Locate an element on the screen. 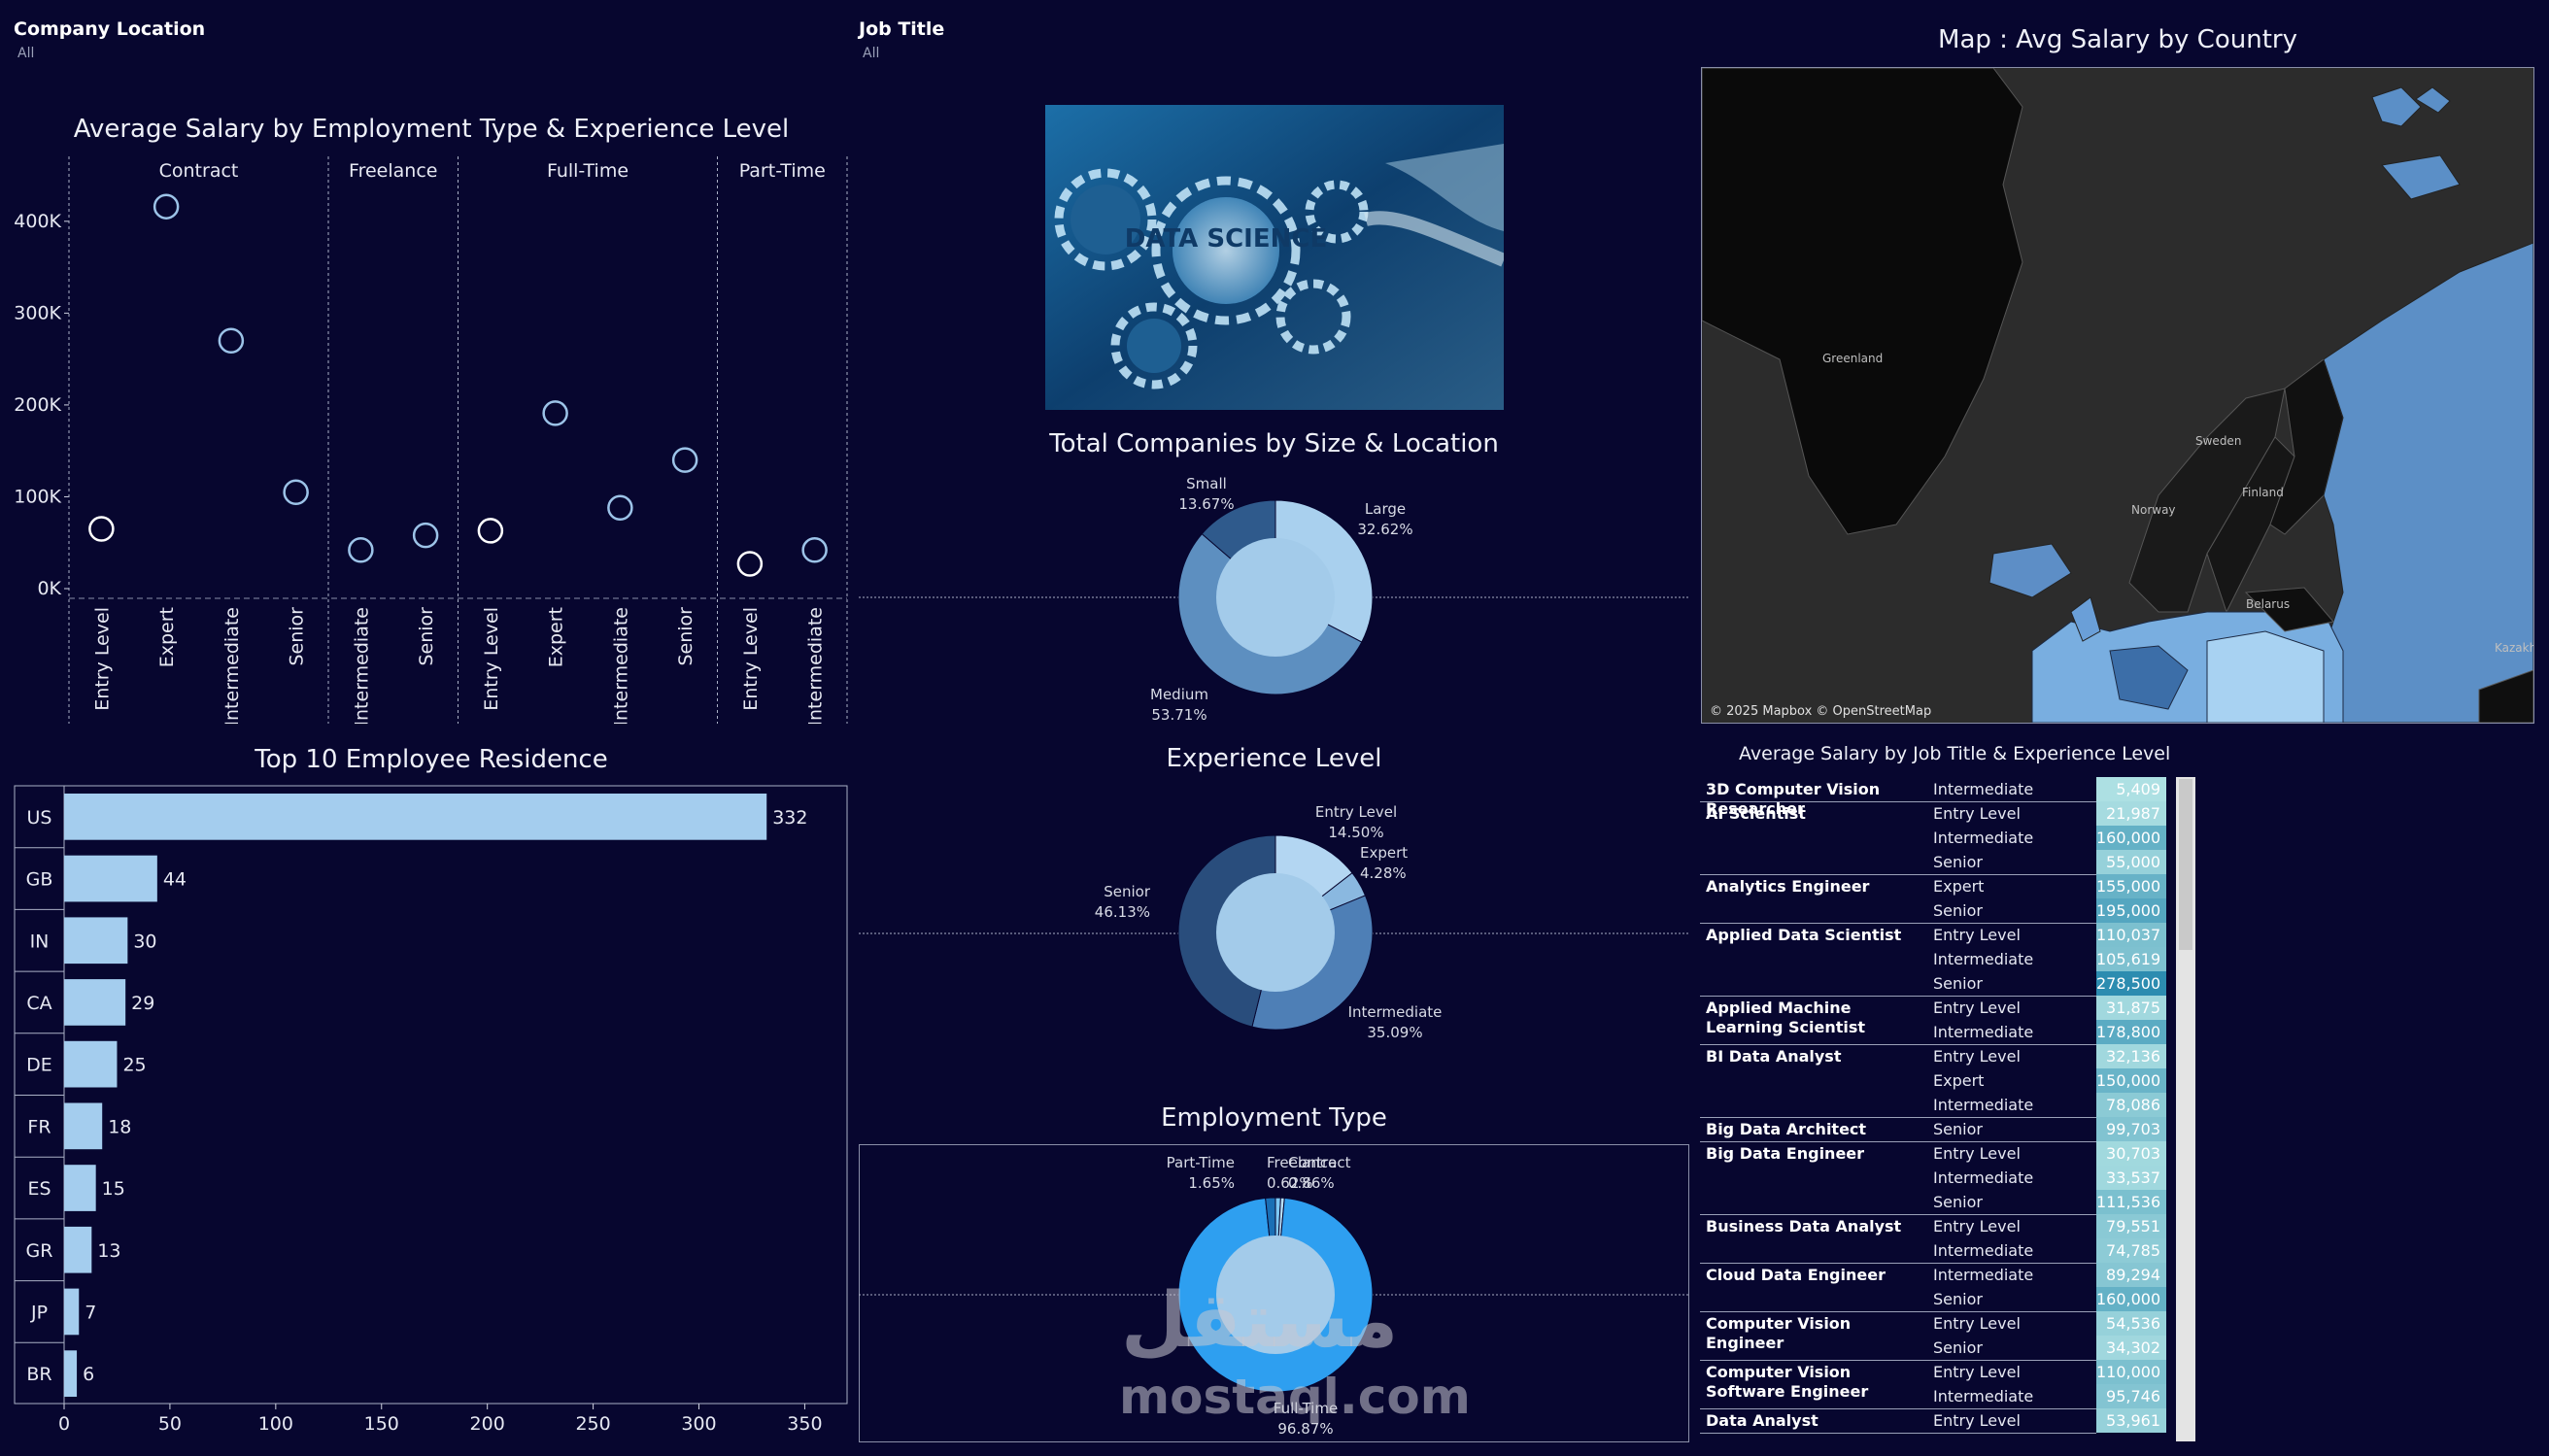  slice-pct: 13.67% is located at coordinates (1206, 504).